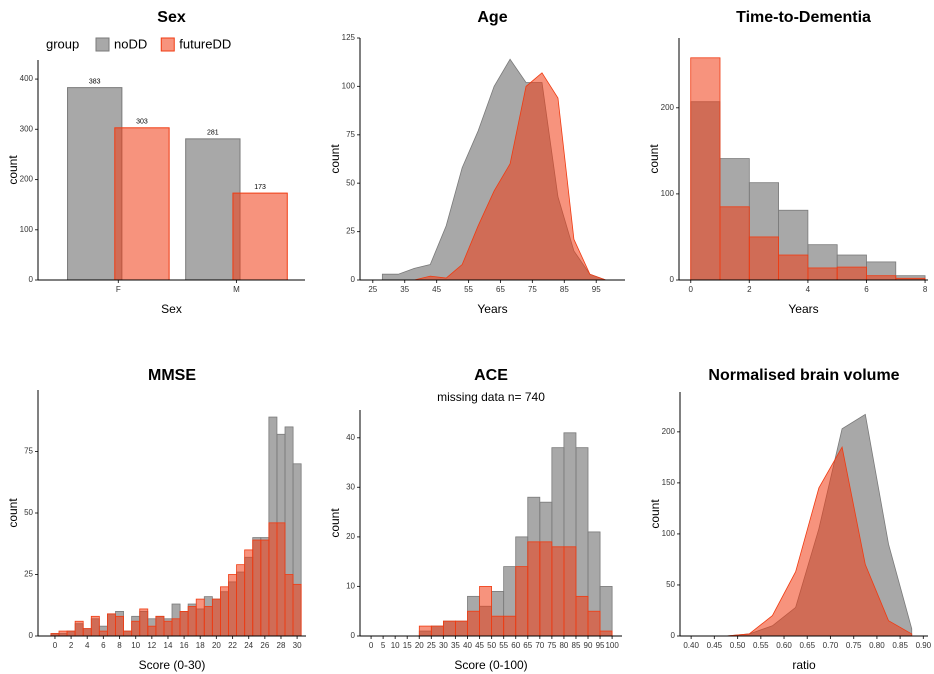 The height and width of the screenshot is (674, 934). What do you see at coordinates (350, 437) in the screenshot?
I see `y-tick-label: 40` at bounding box center [350, 437].